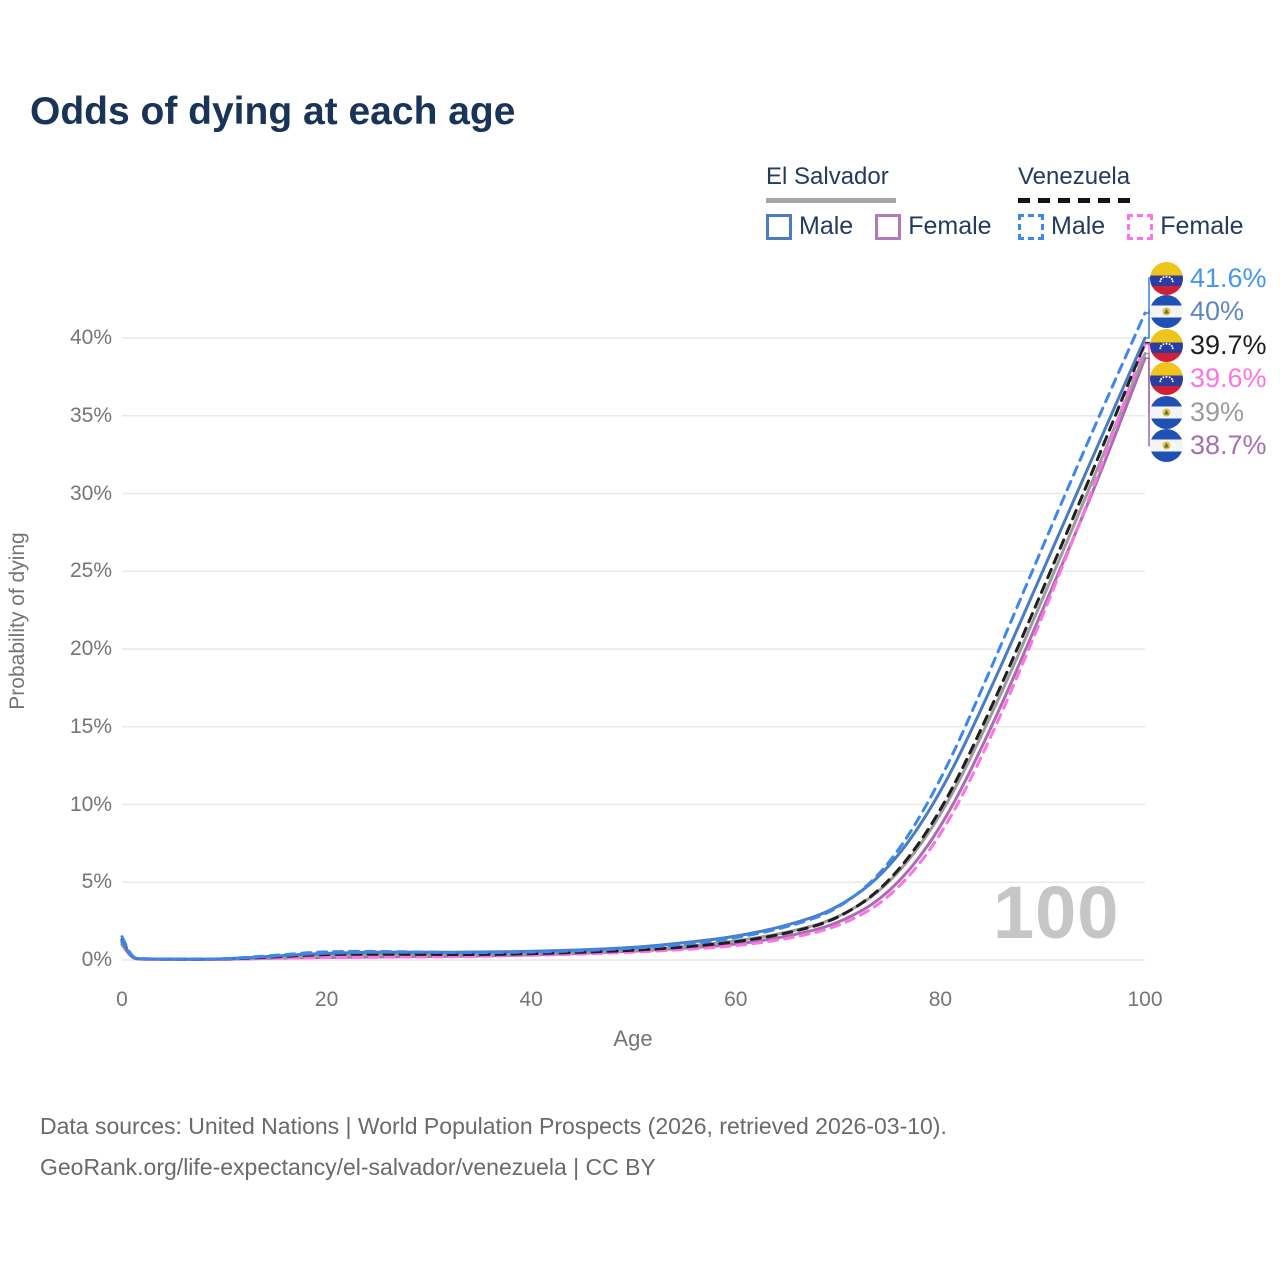  I want to click on y-tick-label: 20%, so click(90, 648).